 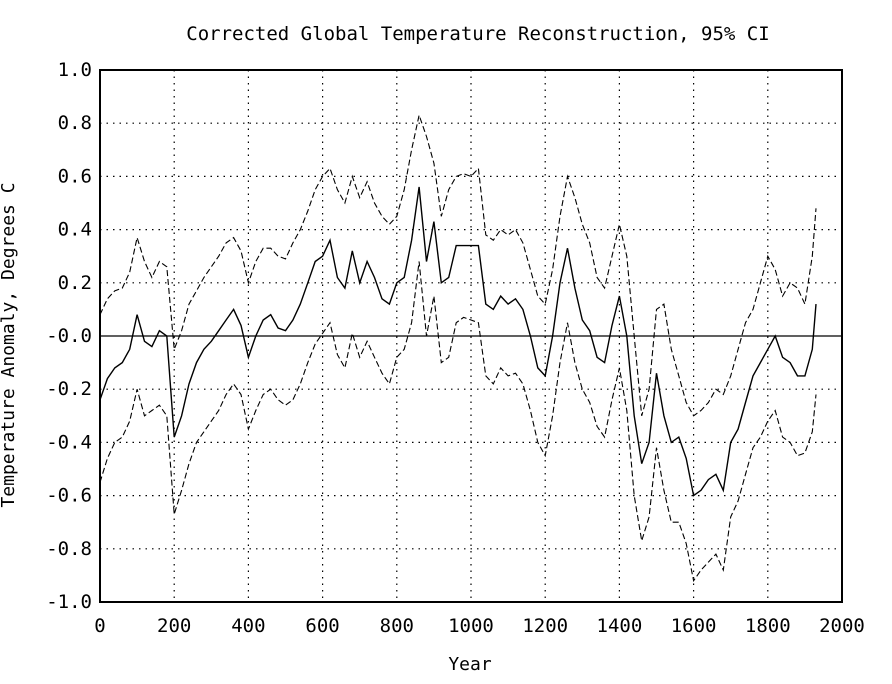 I want to click on x-axis-label: Year, so click(x=470, y=664).